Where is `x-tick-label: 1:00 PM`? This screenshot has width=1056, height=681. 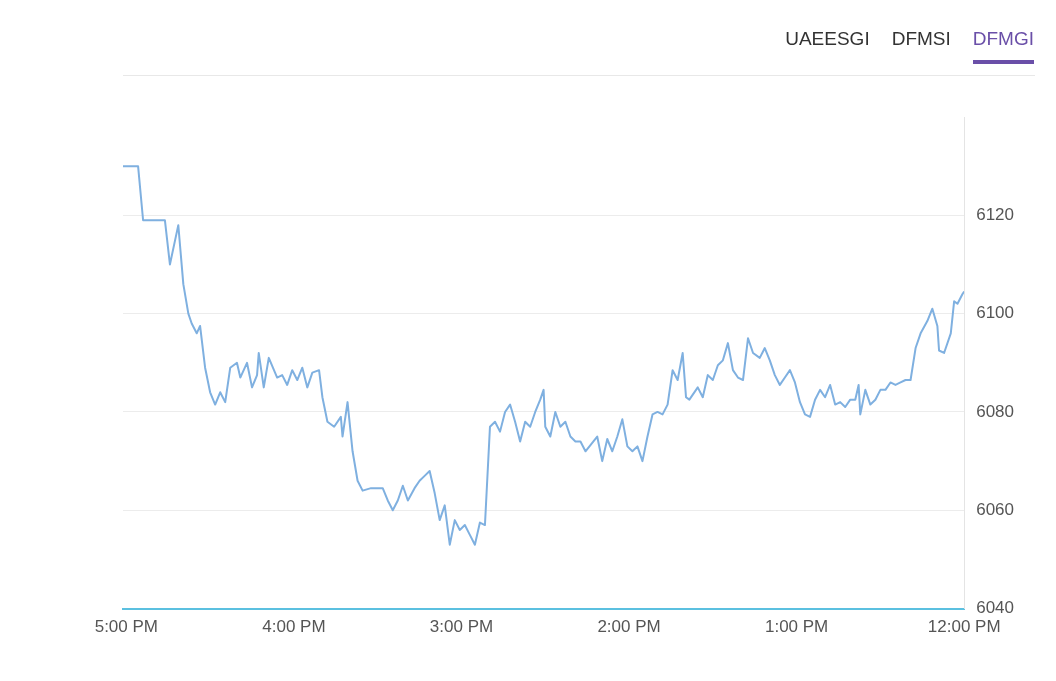
x-tick-label: 1:00 PM is located at coordinates (796, 627).